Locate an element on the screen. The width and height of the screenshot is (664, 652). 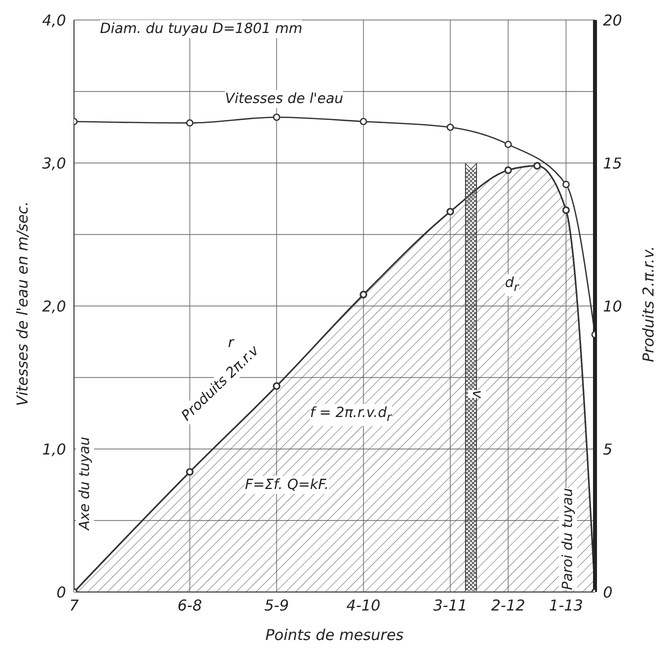
x-tick-label: 7 is located at coordinates (74, 605).